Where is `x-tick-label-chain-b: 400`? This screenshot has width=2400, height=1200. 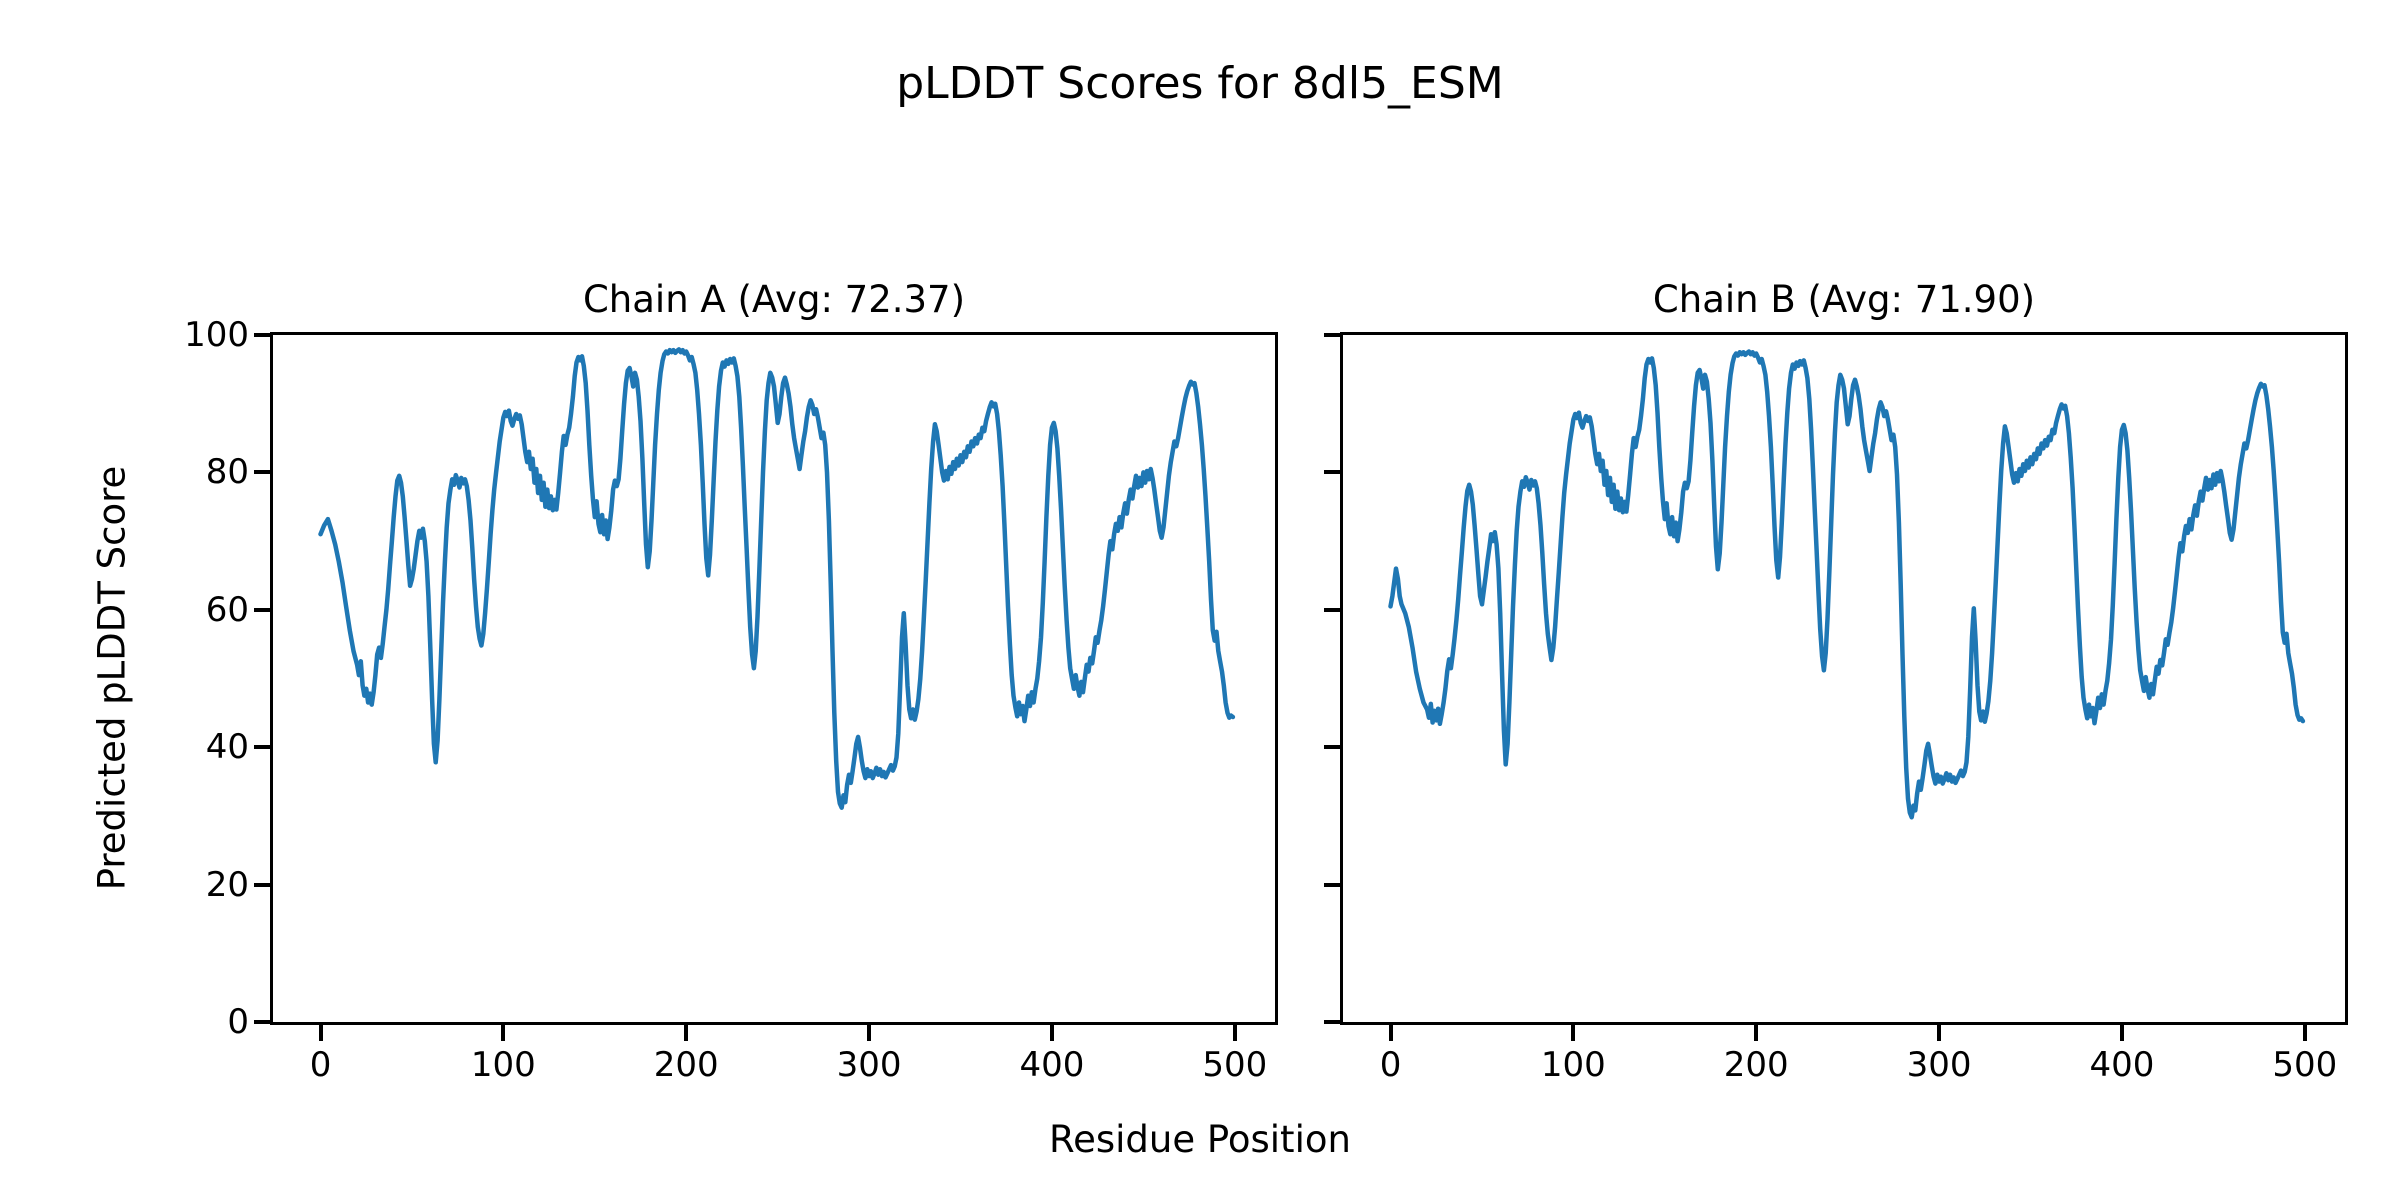 x-tick-label-chain-b: 400 is located at coordinates (2122, 1065).